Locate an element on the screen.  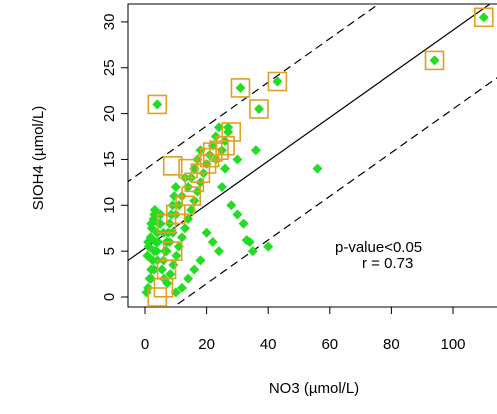
x-tick-label: 40 is located at coordinates (268, 344).